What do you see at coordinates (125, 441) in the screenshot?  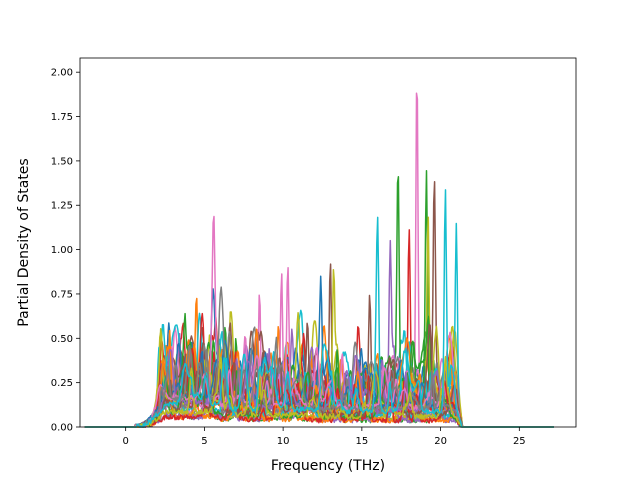 I see `x-tick-label: 0` at bounding box center [125, 441].